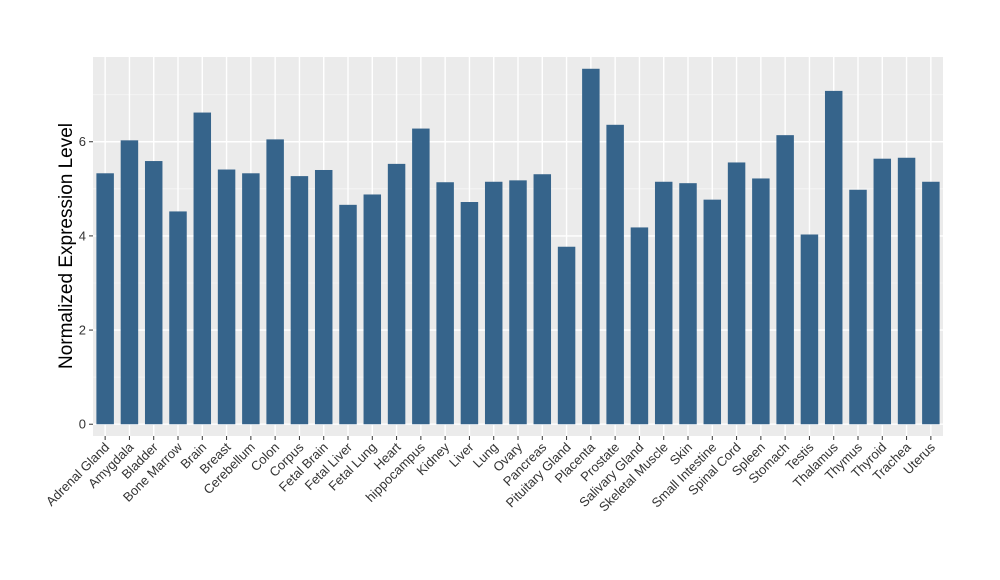 This screenshot has height=580, width=1000. Describe the element at coordinates (86, 283) in the screenshot. I see `y-axis: 0 2 4 6` at that location.